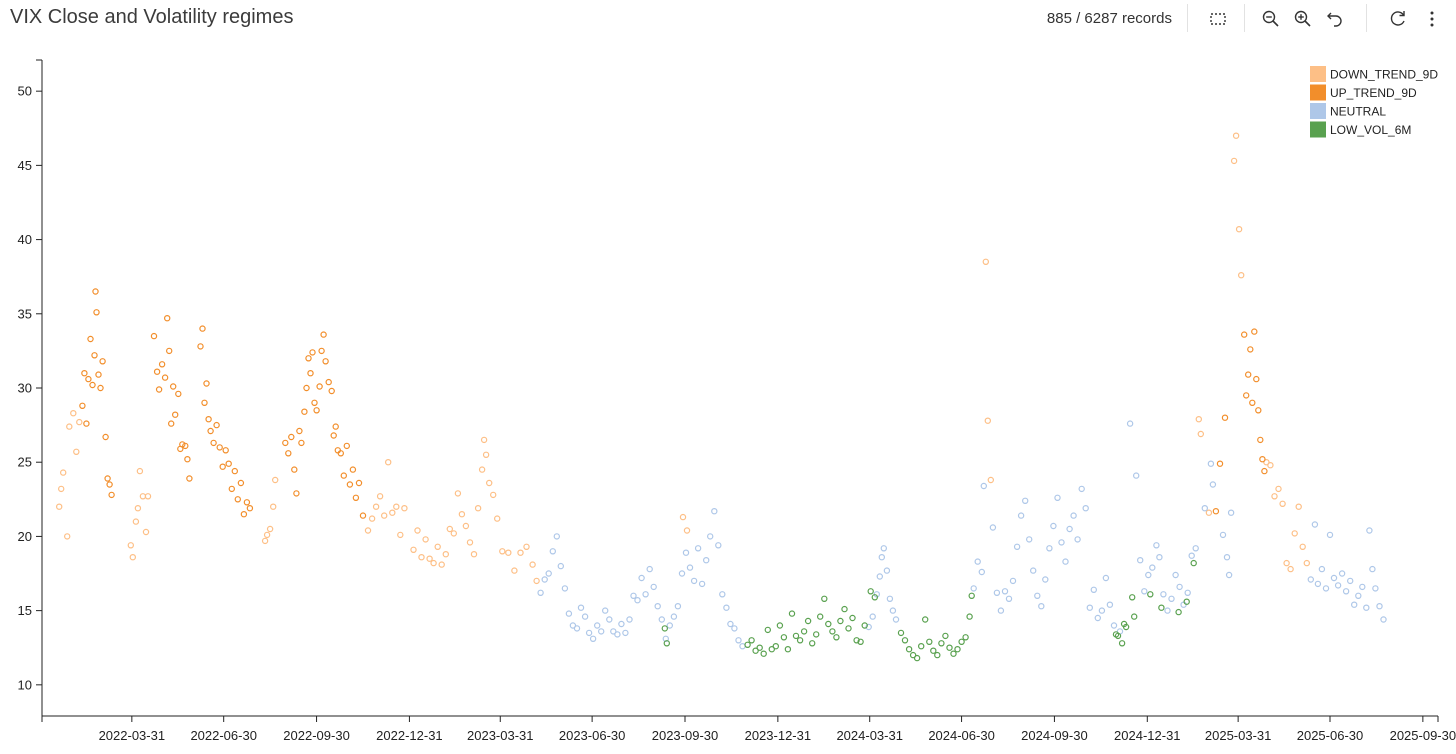 This screenshot has width=1456, height=754. What do you see at coordinates (1244, 18) in the screenshot?
I see `toolbar-divider` at bounding box center [1244, 18].